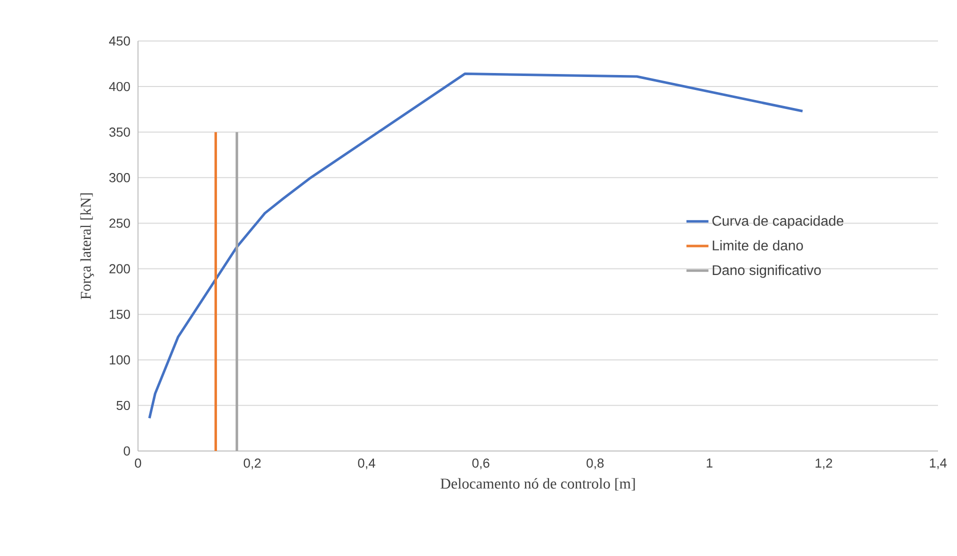 This screenshot has height=556, width=957. What do you see at coordinates (127, 451) in the screenshot?
I see `y-tick-label: 0` at bounding box center [127, 451].